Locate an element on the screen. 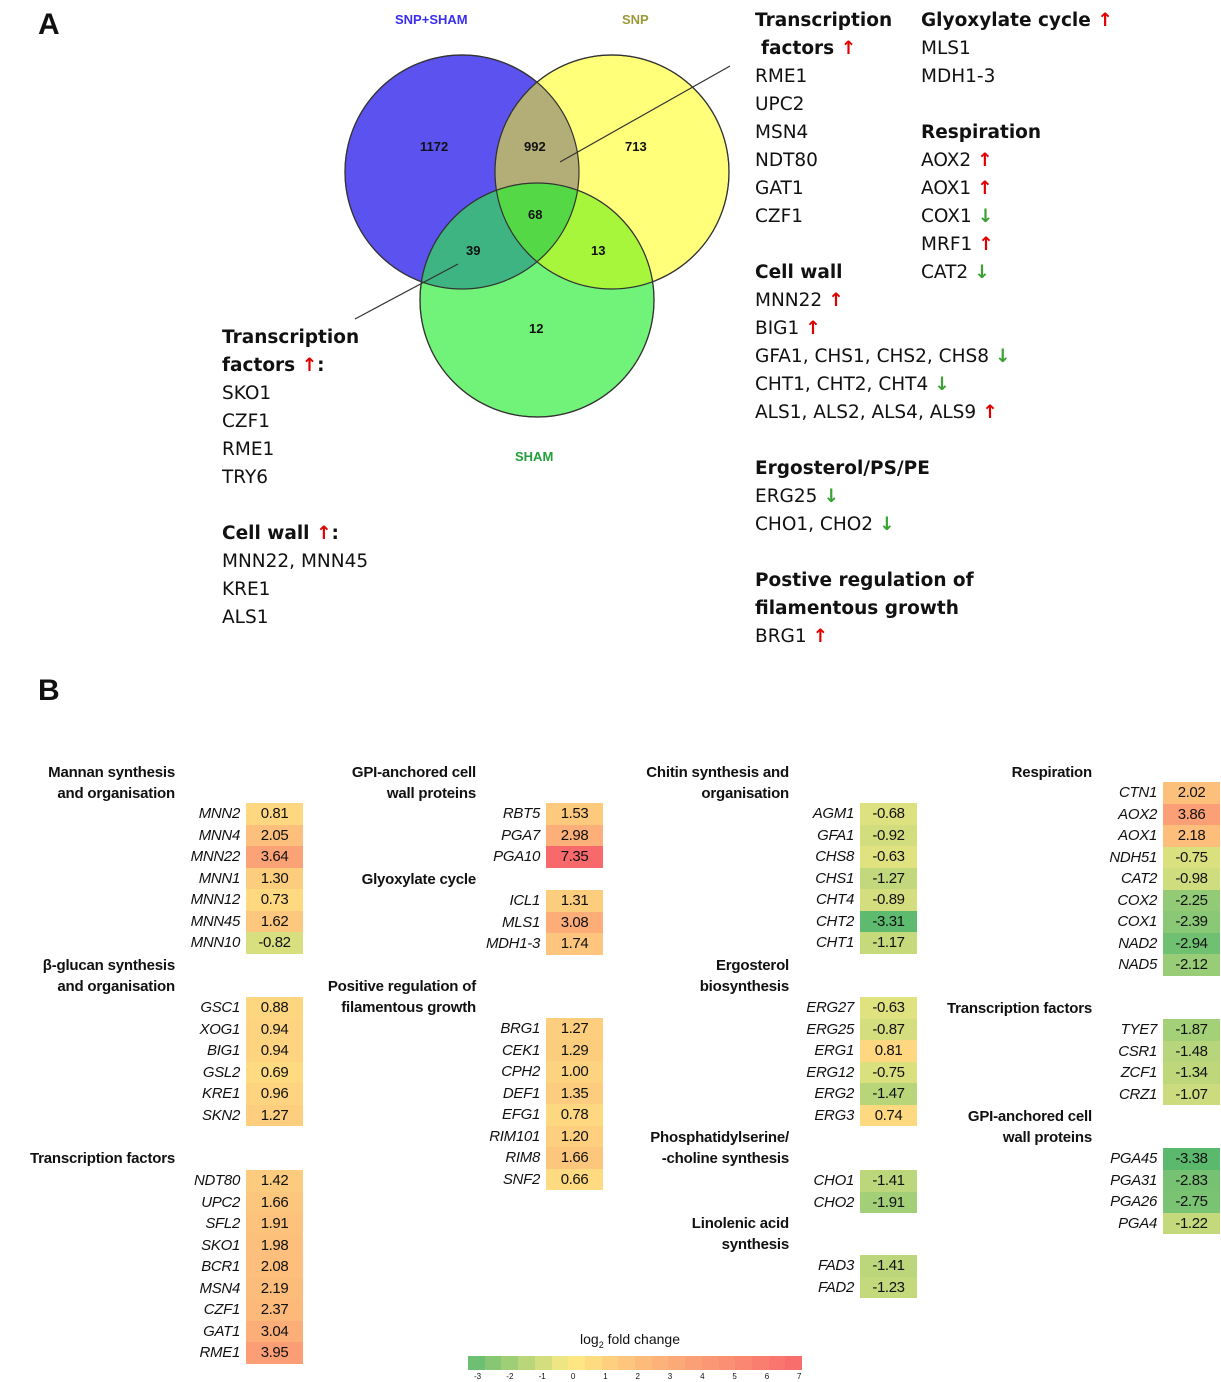 Image resolution: width=1221 pixels, height=1382 pixels. heatmap-row: COX1 -2.39 is located at coordinates (1100, 922).